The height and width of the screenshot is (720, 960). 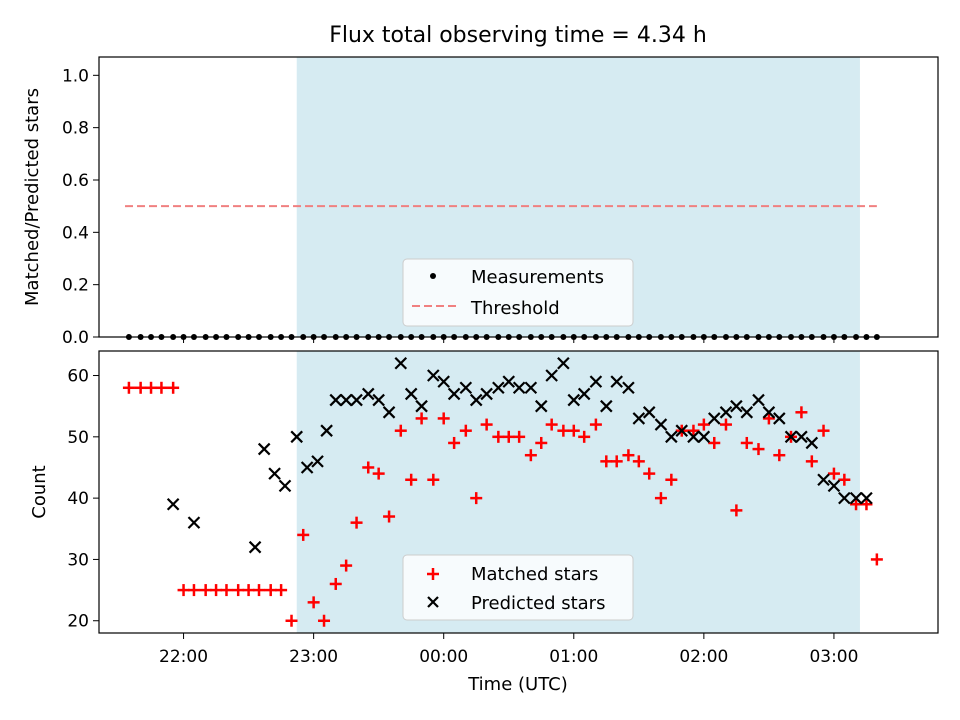 What do you see at coordinates (443, 657) in the screenshot?
I see `count-xtick-label: 00:00` at bounding box center [443, 657].